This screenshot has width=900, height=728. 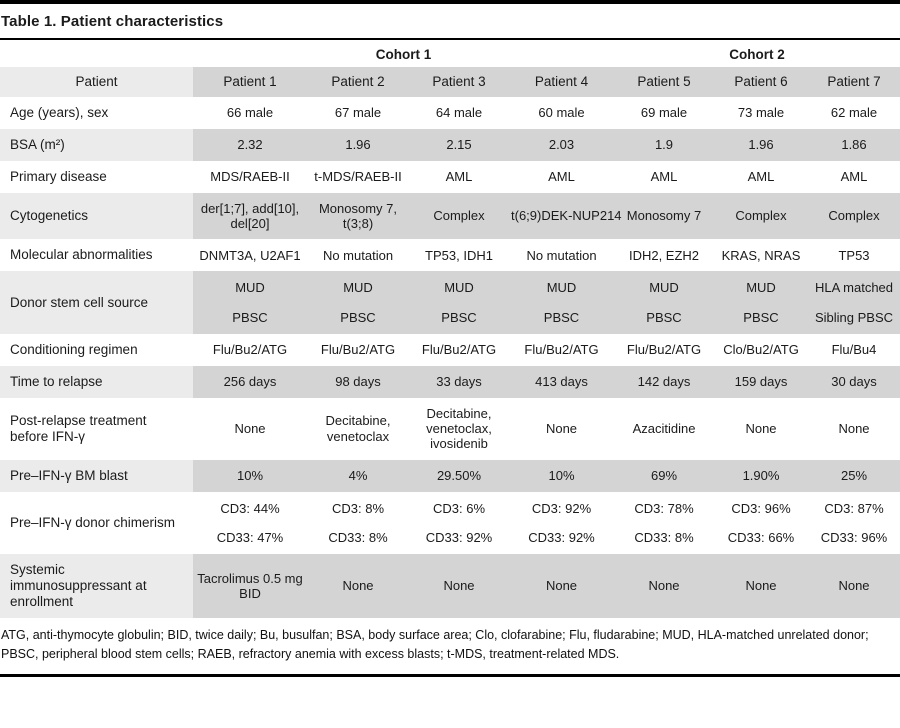 I want to click on cell-value: TP53, IDH1, so click(x=459, y=255).